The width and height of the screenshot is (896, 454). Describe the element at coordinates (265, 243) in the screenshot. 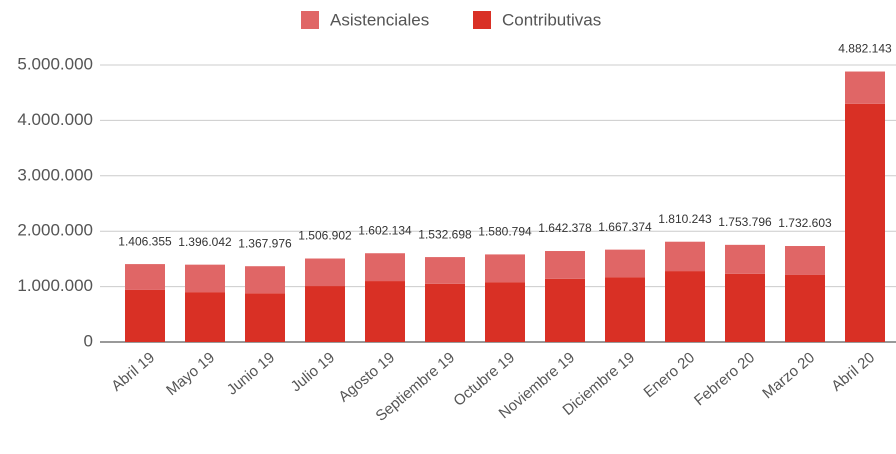

I see `total-label: 1.367.976` at that location.